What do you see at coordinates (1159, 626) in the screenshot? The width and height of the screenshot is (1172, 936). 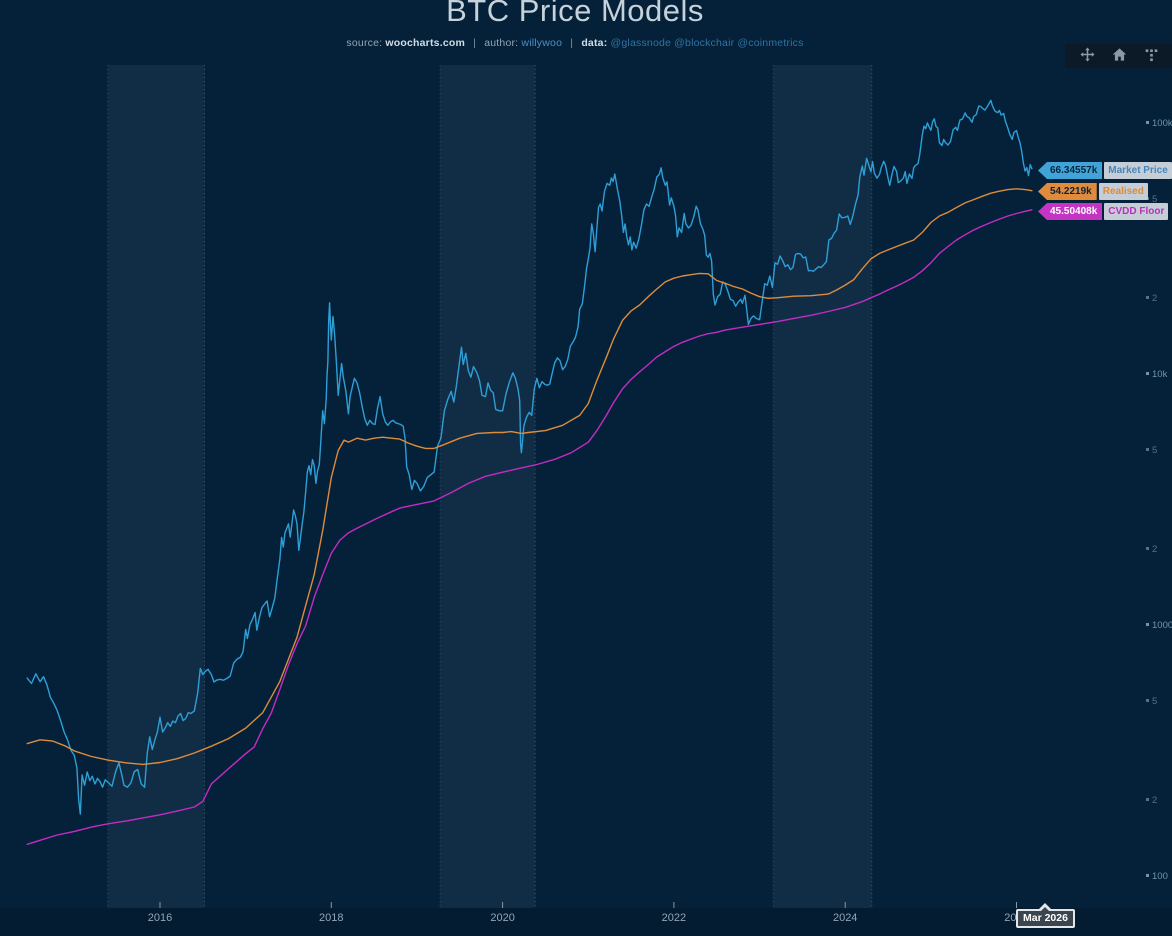 I see `y-tick-label: 1000` at bounding box center [1159, 626].